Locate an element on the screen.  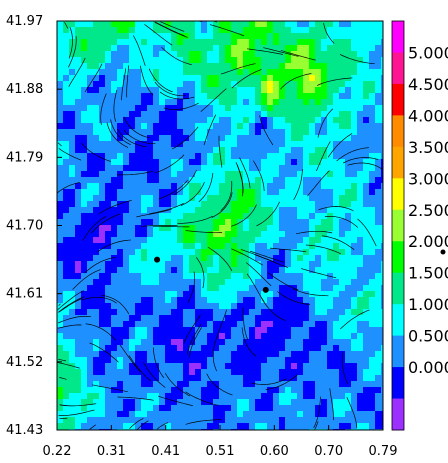
legend-label: 5.000 is located at coordinates (428, 52).